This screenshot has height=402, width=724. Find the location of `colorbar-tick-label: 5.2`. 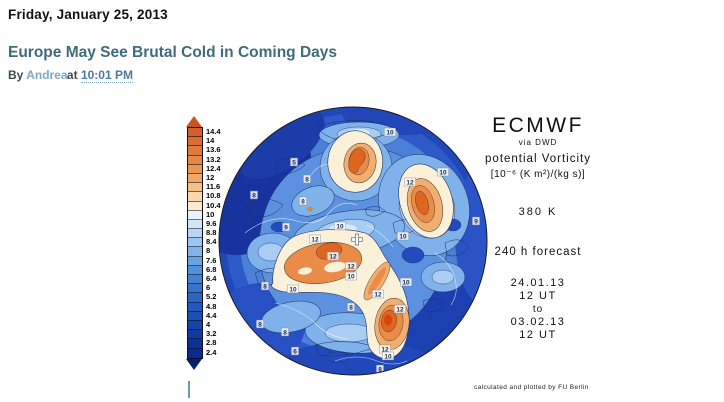

colorbar-tick-label: 5.2 is located at coordinates (211, 297).